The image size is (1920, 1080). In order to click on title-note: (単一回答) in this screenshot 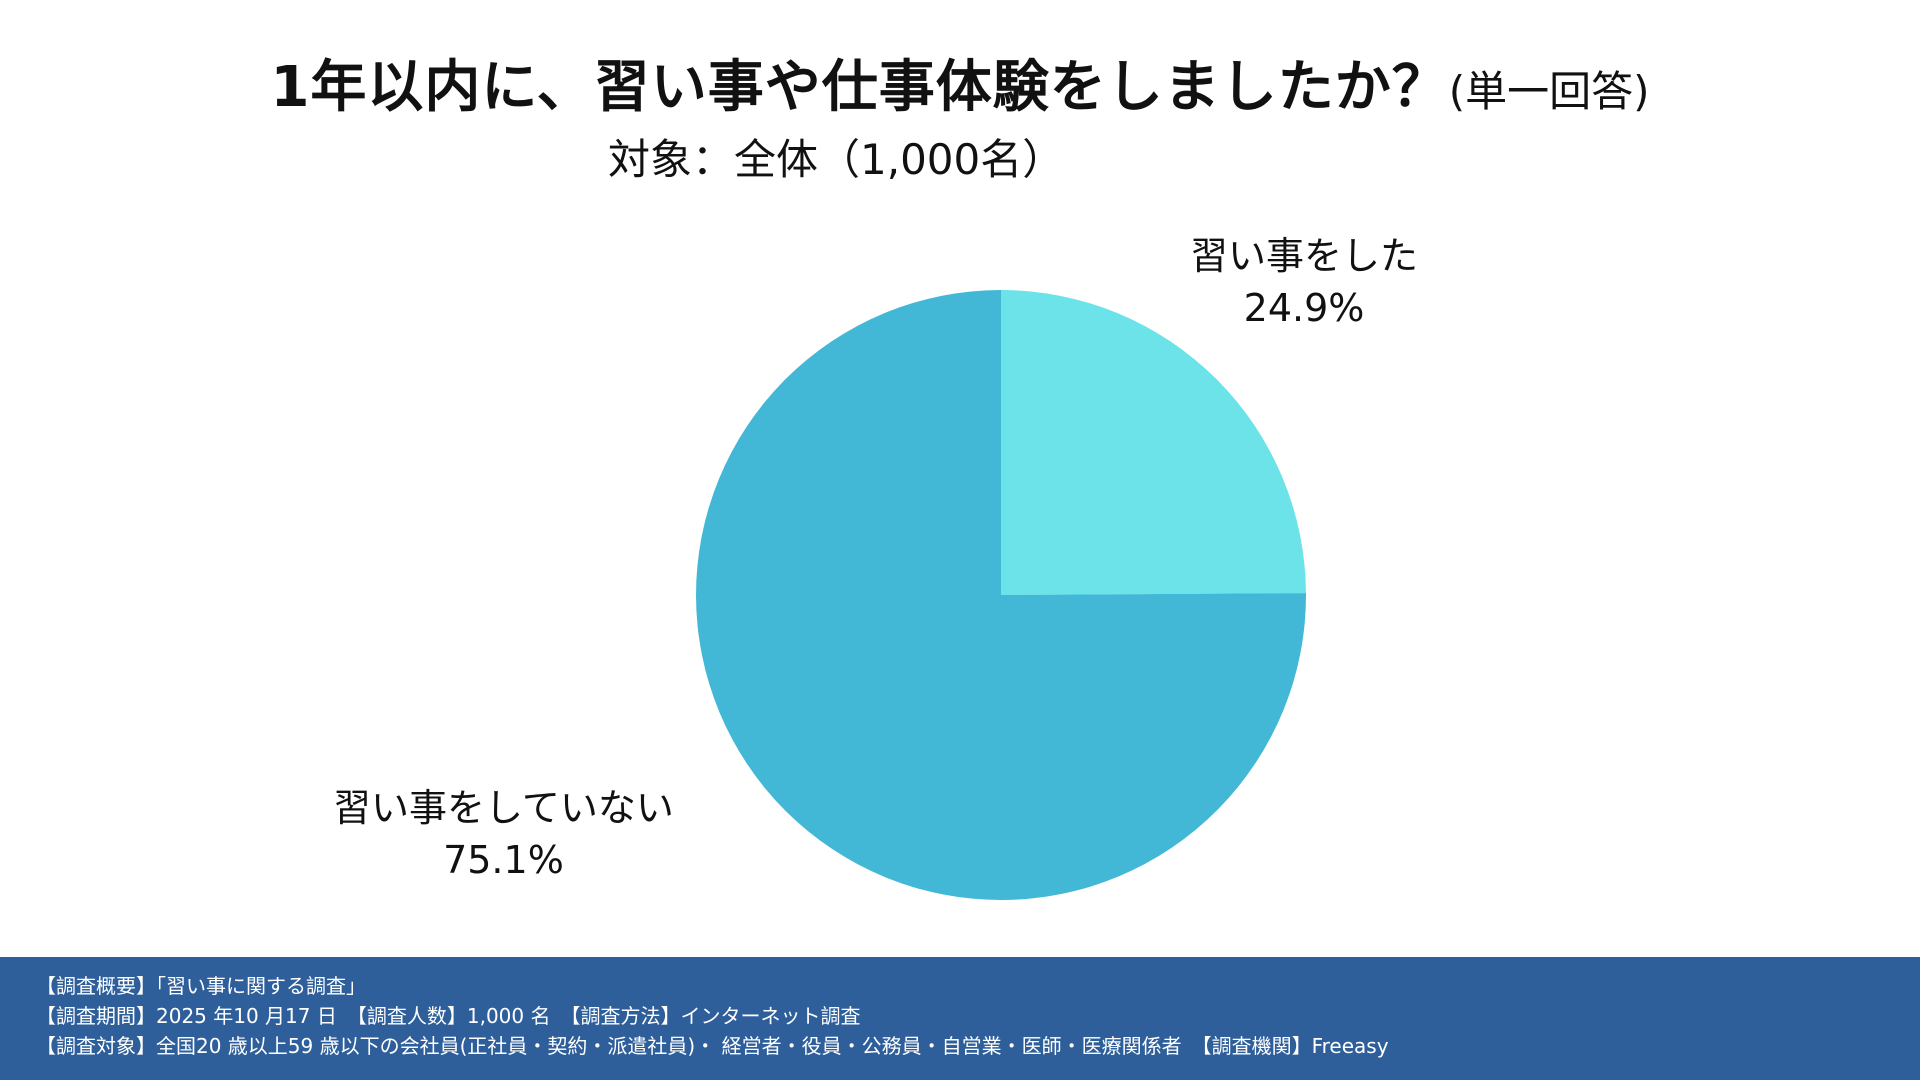, I will do `click(1549, 91)`.